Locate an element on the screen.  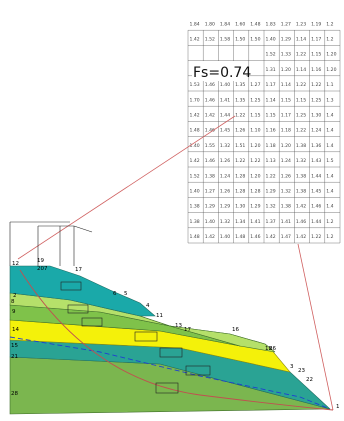
node-label-n18: 18 is located at coordinates (268, 349).